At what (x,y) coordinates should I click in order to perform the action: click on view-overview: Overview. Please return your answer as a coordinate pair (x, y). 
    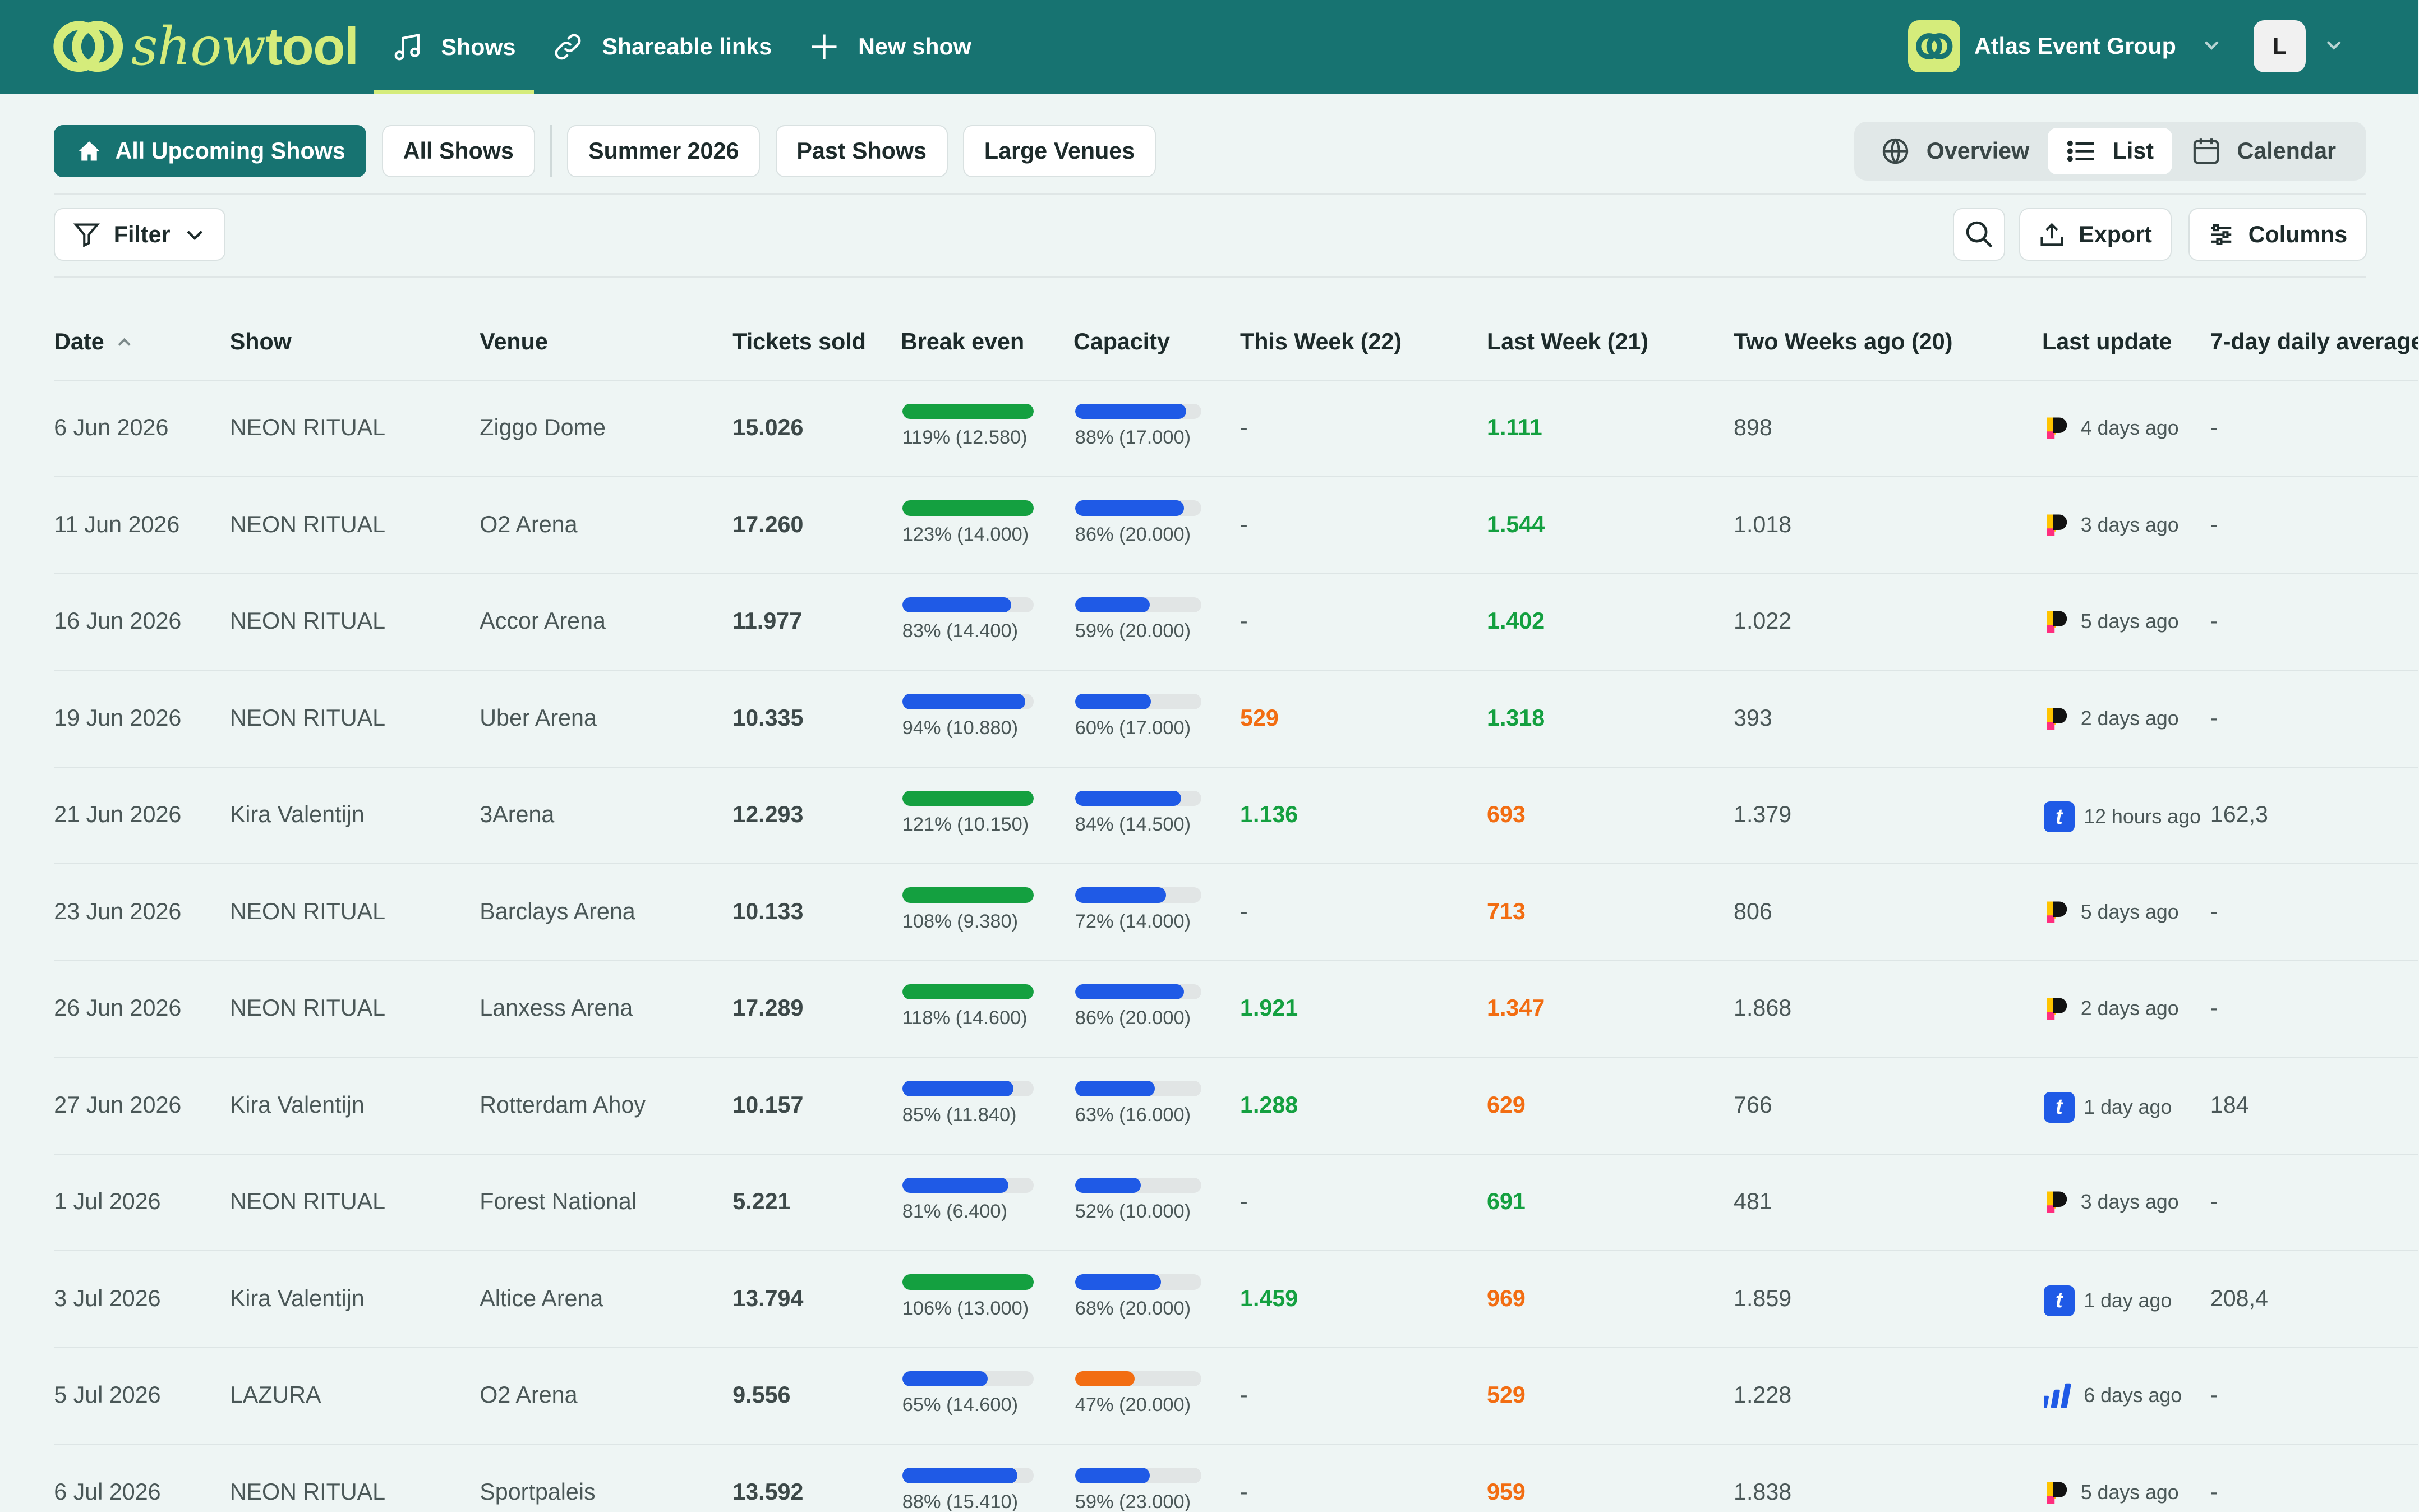
    Looking at the image, I should click on (1955, 151).